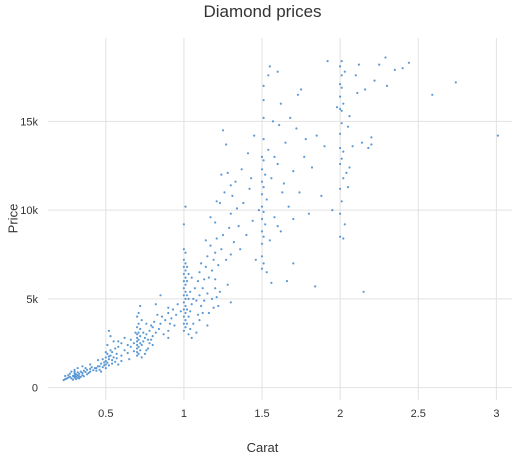 This screenshot has height=462, width=525. Describe the element at coordinates (29, 211) in the screenshot. I see `y-tick-label: 10k` at that location.